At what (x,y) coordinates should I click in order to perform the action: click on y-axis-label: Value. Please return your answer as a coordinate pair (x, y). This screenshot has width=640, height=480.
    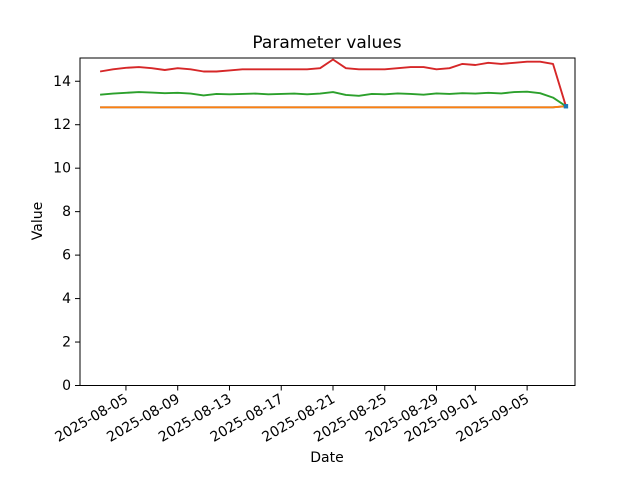
    Looking at the image, I should click on (38, 221).